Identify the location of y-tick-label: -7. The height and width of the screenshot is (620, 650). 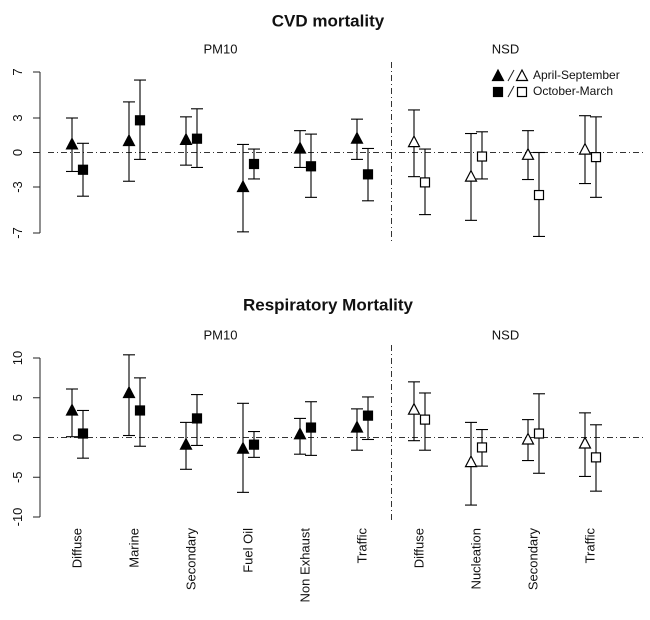
(17, 233).